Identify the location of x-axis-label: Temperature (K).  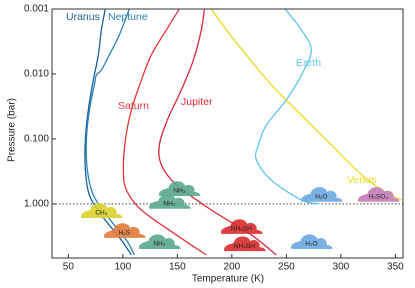
(228, 279).